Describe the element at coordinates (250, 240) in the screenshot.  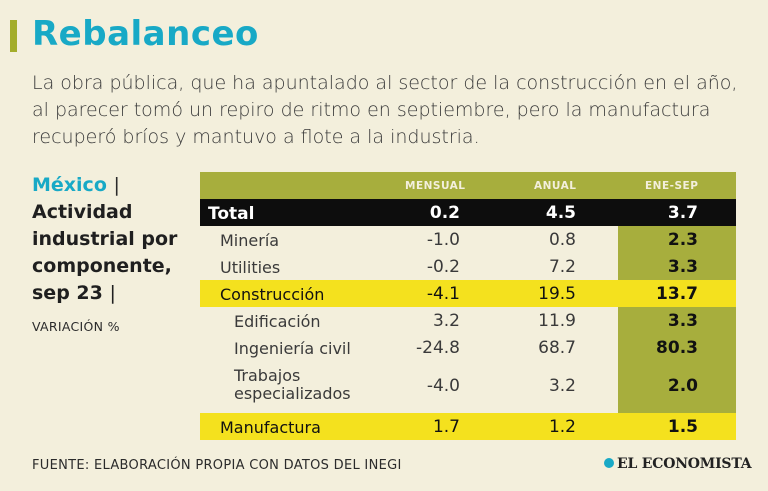
I see `row-label: Minería` at that location.